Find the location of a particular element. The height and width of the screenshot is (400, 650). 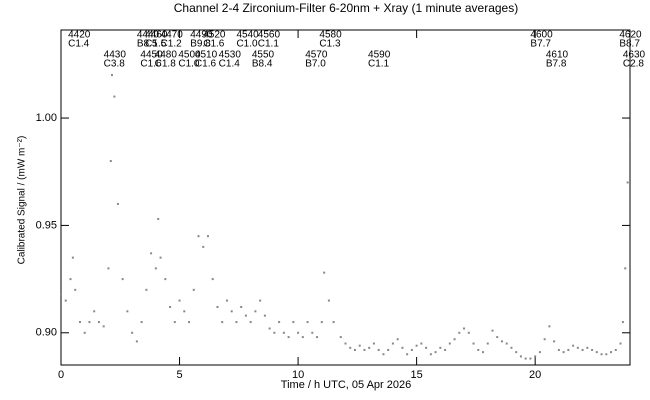

flare-class: C2.8 is located at coordinates (634, 64).